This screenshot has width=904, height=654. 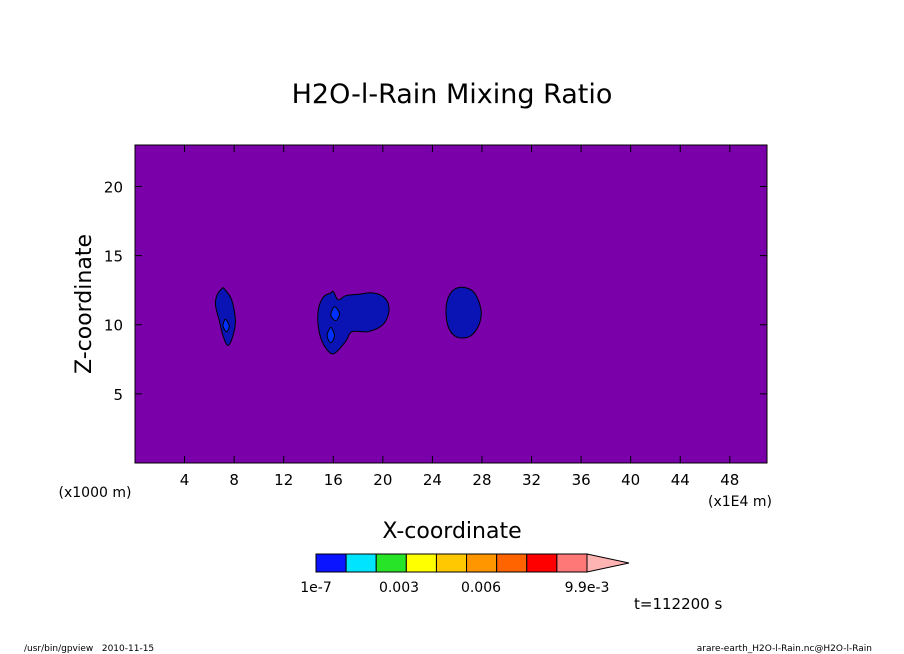 I want to click on y-unit-label: (x1000 m), so click(x=95, y=493).